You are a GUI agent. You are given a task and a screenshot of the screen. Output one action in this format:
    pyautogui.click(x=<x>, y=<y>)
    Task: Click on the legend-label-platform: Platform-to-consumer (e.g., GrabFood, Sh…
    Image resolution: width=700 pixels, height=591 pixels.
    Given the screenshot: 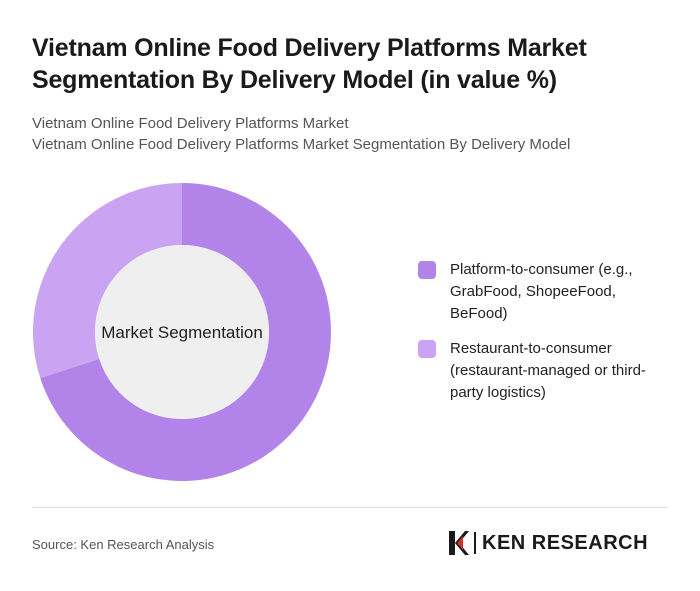 What is the action you would take?
    pyautogui.click(x=541, y=291)
    